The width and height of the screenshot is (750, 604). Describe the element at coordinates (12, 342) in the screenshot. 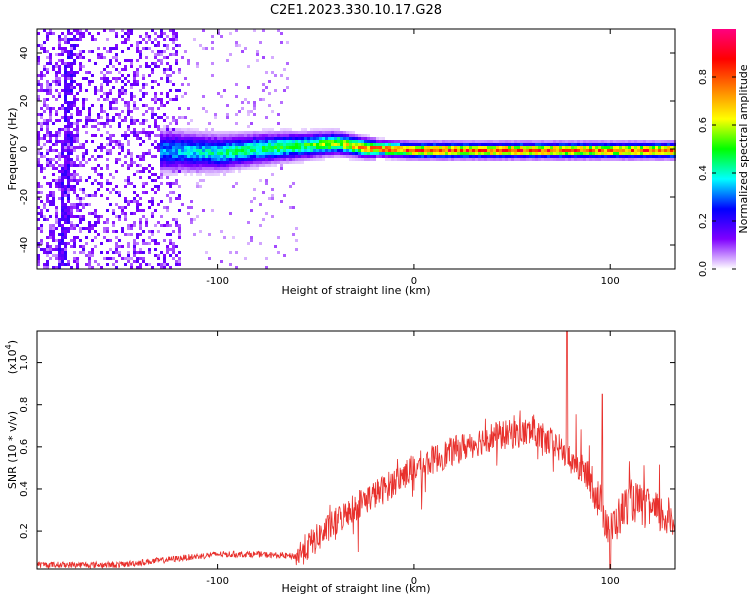

I see `snr-scale-close: )` at that location.